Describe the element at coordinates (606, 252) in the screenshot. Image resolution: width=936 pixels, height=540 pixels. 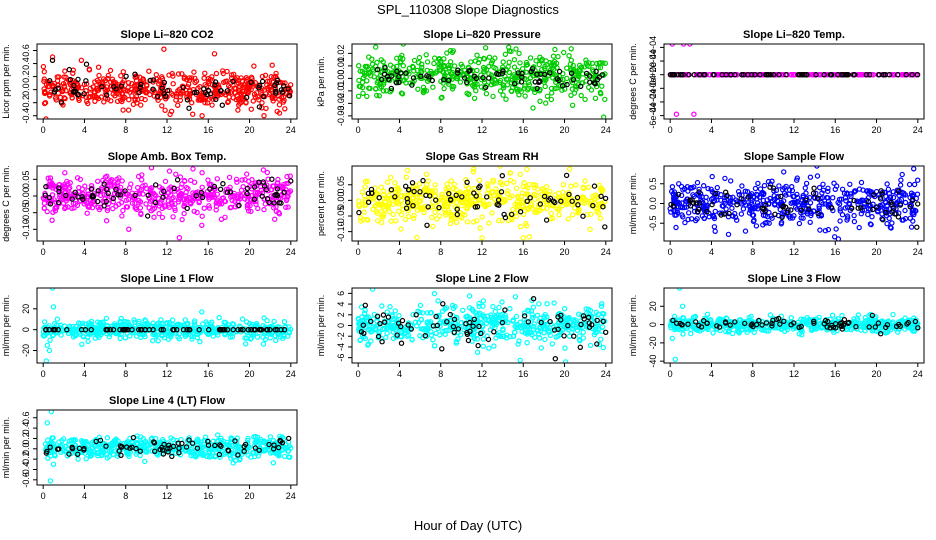
I see `x-tick-label: 24` at that location.